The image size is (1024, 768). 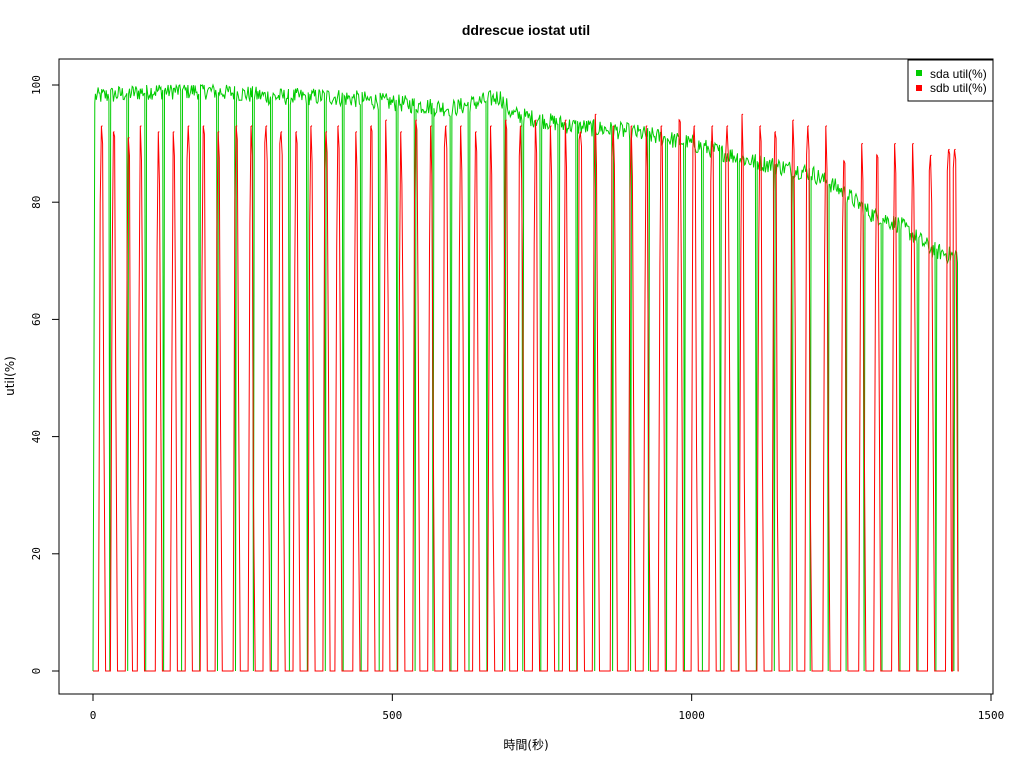 I want to click on x-axis-label: 時間(秒), so click(x=525, y=745).